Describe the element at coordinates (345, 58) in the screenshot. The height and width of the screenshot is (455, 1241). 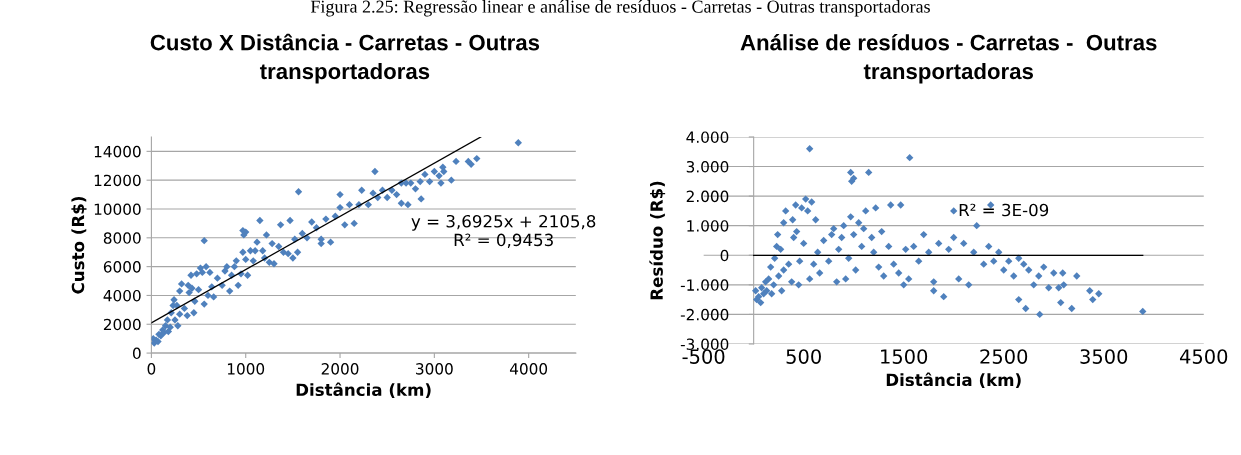
I see `chart-title: Custo X Distância - Carretas - Outras transportadoras` at that location.